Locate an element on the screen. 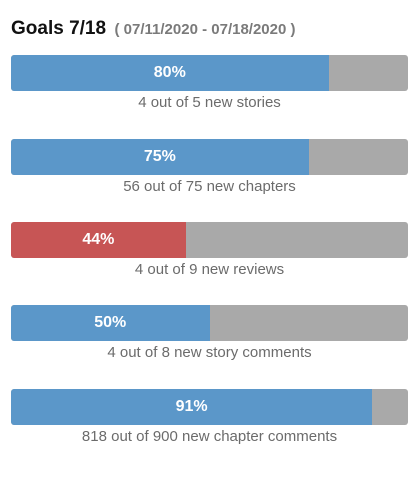 The height and width of the screenshot is (482, 414). goal-item-chapters: 75% 56 out of 75 new chapters is located at coordinates (209, 167).